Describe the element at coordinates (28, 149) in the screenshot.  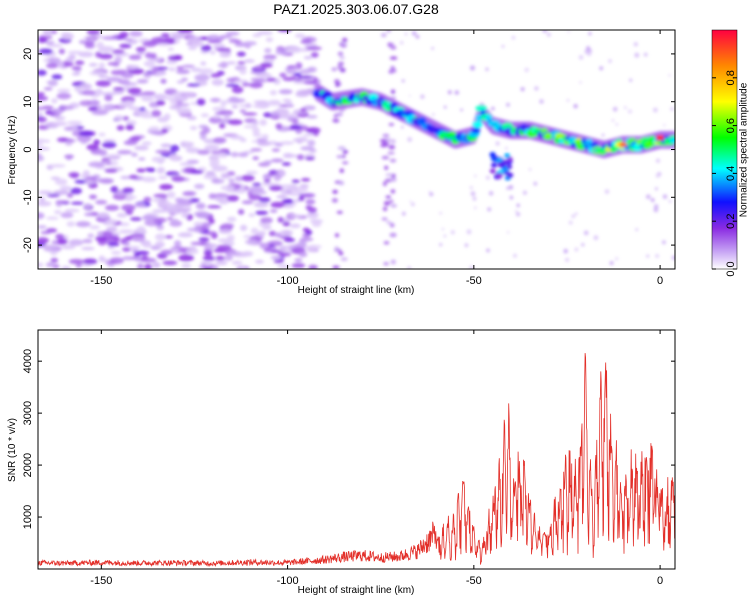
I see `y-tick-label: 0` at that location.